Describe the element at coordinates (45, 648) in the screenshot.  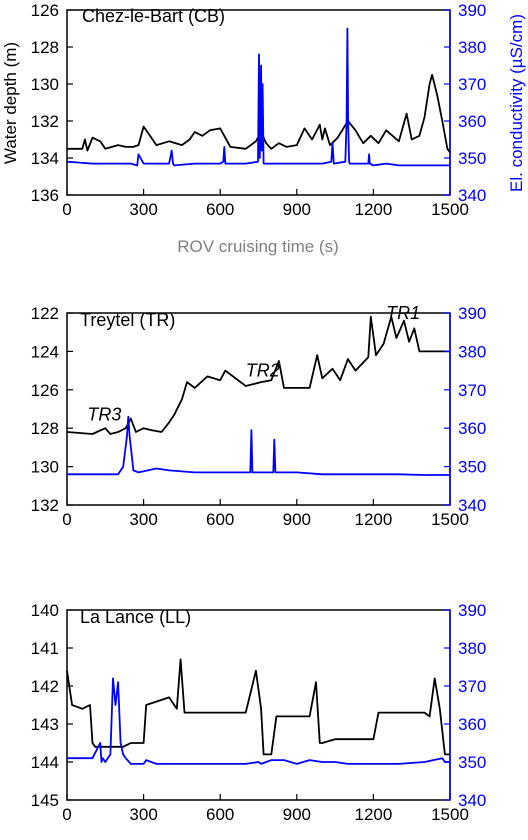
I see `y-tick-label: 141` at that location.